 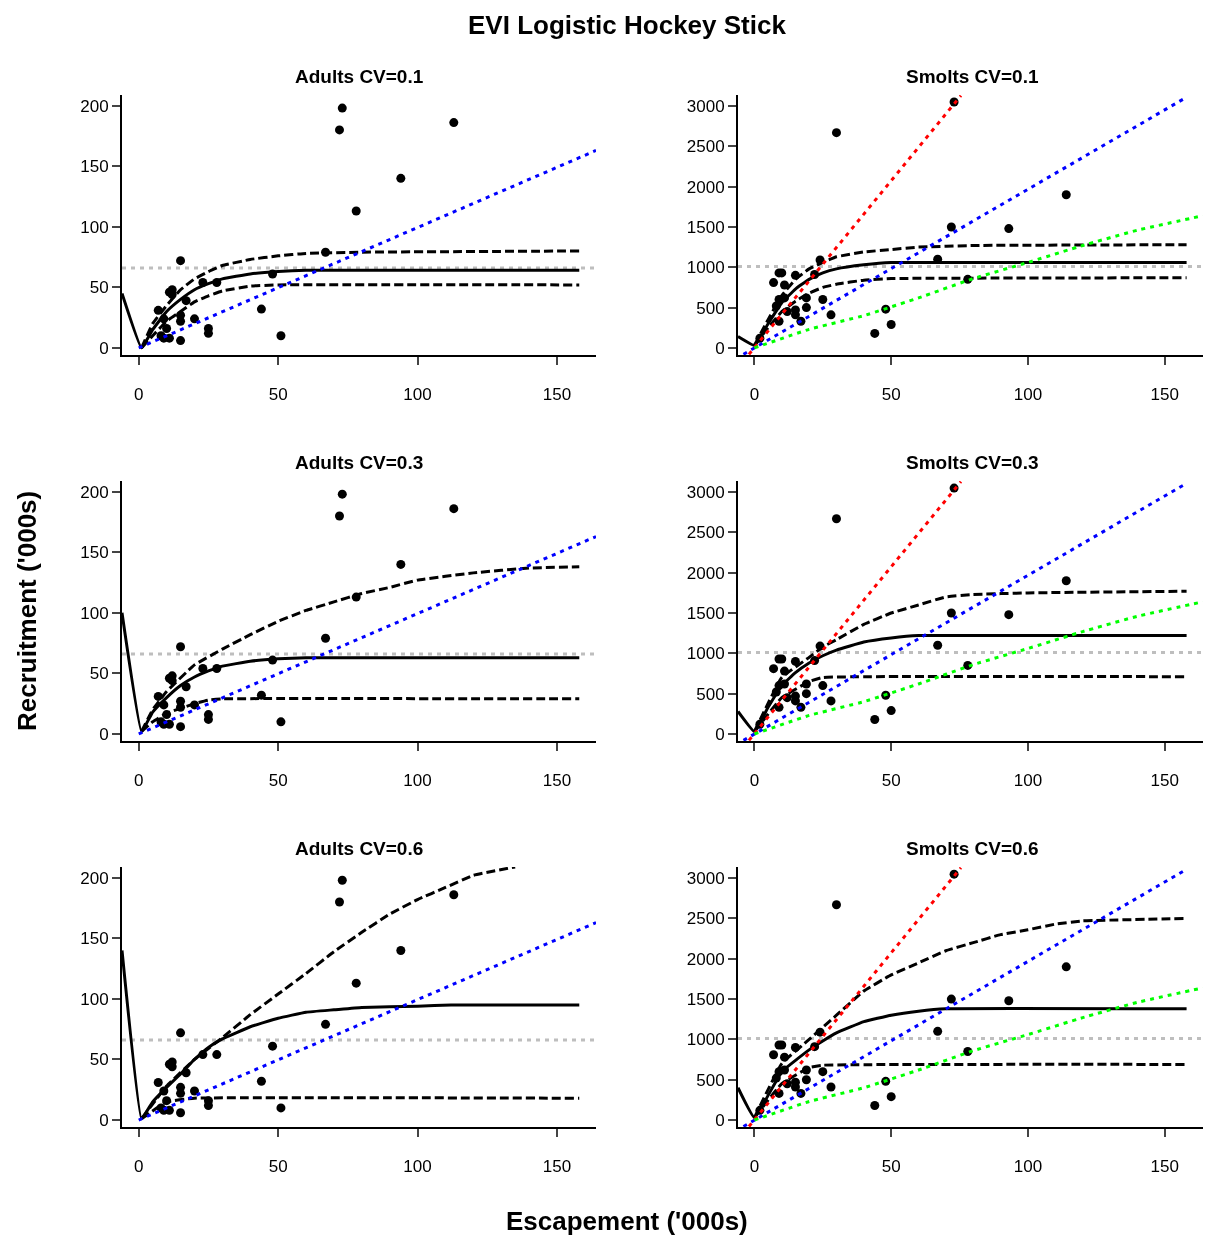 What do you see at coordinates (627, 1221) in the screenshot?
I see `x-axis-title: Escapement ('000s)` at bounding box center [627, 1221].